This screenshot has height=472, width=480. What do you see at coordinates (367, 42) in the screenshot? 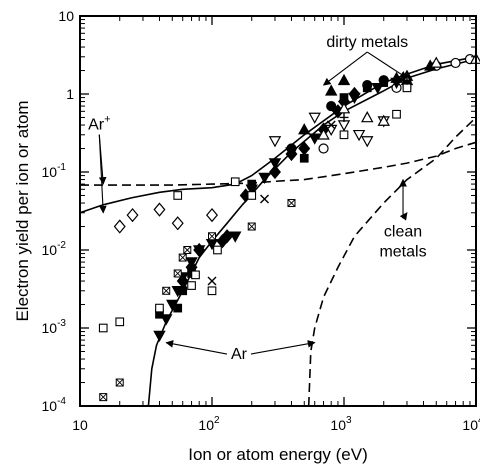
I see `annotation-label: dirty metals` at bounding box center [367, 42].